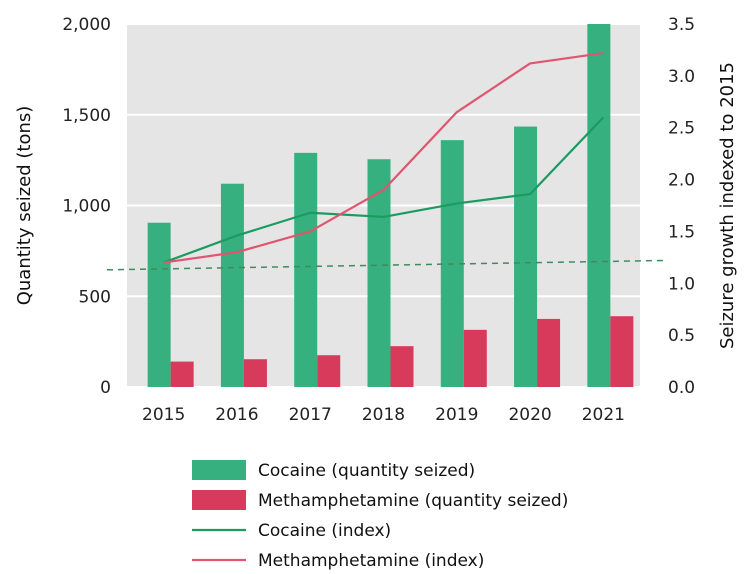  Describe the element at coordinates (681, 25) in the screenshot. I see `y2-tick-label: 3.5` at that location.